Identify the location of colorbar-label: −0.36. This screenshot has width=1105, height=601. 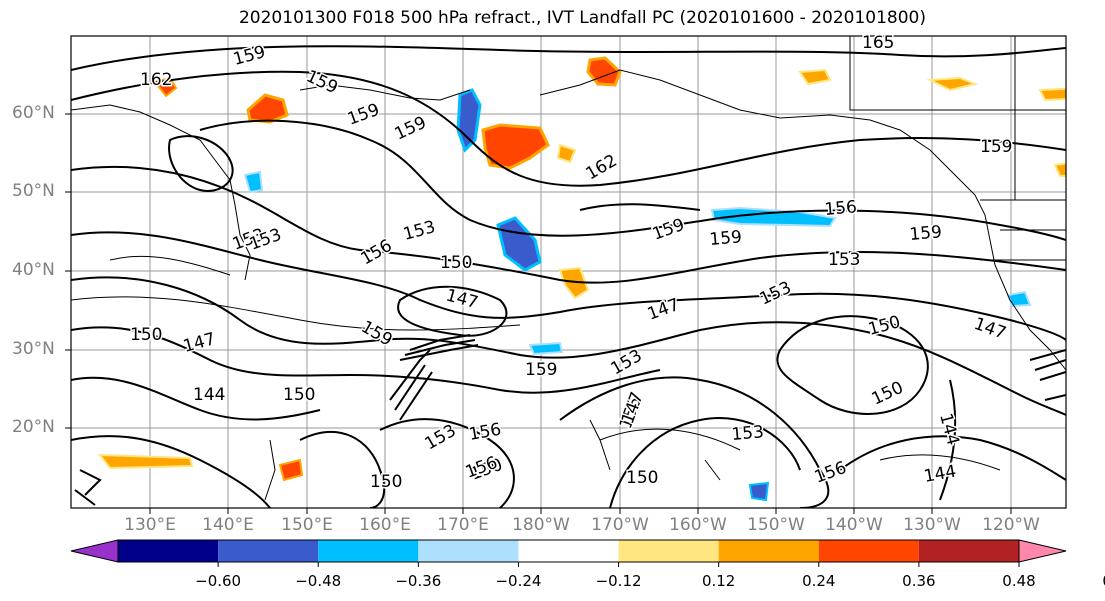
(418, 581).